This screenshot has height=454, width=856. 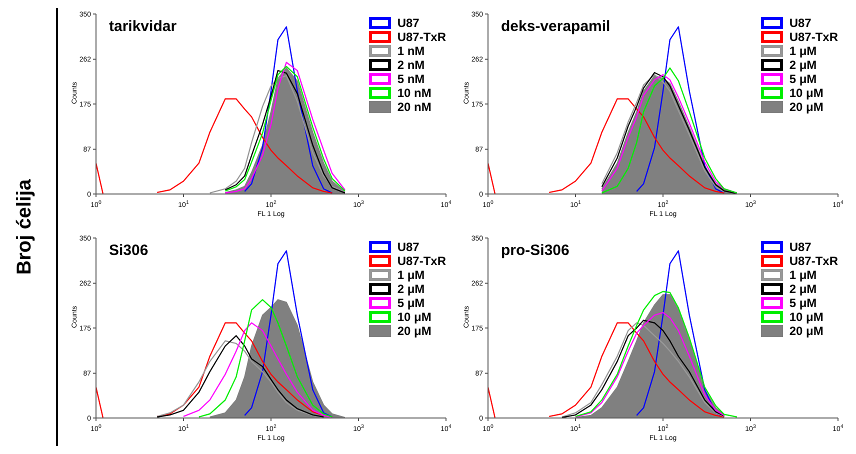 What do you see at coordinates (411, 79) in the screenshot?
I see `legend-label: 5 nM` at bounding box center [411, 79].